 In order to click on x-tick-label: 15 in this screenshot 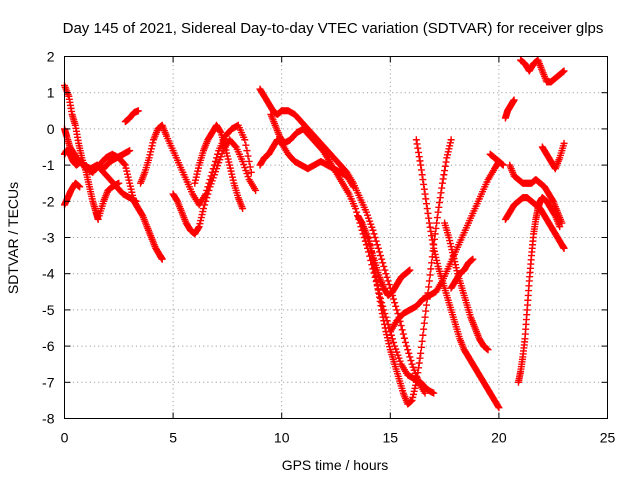, I will do `click(391, 438)`.